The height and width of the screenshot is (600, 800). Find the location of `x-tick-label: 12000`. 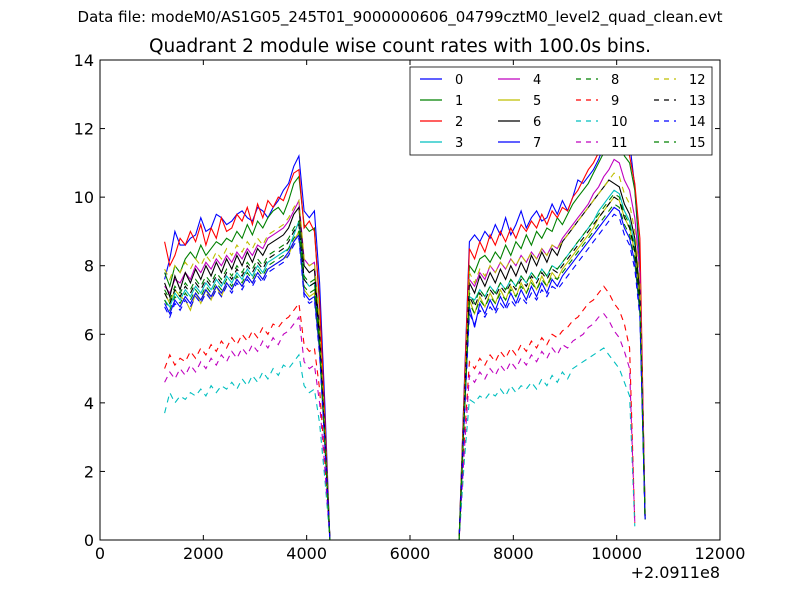

x-tick-label: 12000 is located at coordinates (720, 553).